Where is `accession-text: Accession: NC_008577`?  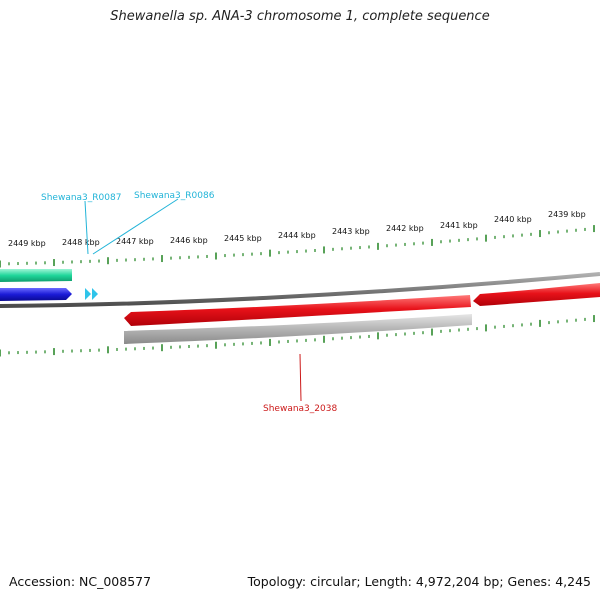
accession-text: Accession: NC_008577 is located at coordinates (80, 581).